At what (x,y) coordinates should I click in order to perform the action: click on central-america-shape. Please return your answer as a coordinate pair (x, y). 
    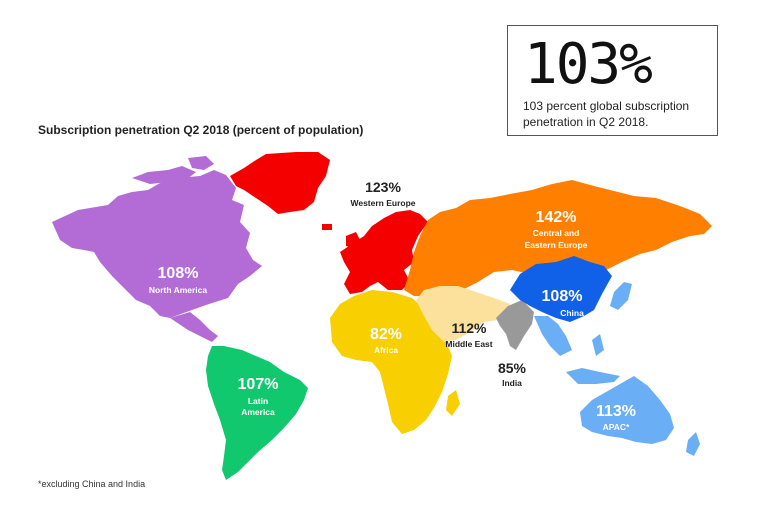
    Looking at the image, I should click on (194, 327).